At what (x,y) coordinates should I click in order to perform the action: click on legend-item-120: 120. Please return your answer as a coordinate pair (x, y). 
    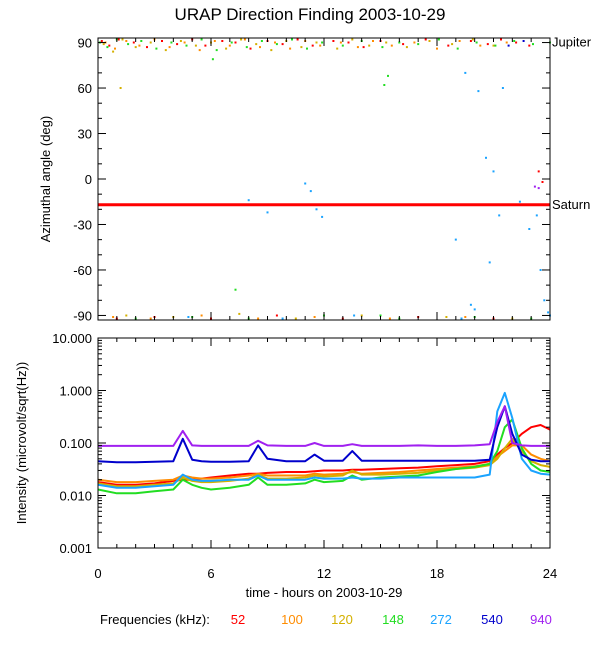
    Looking at the image, I should click on (342, 619).